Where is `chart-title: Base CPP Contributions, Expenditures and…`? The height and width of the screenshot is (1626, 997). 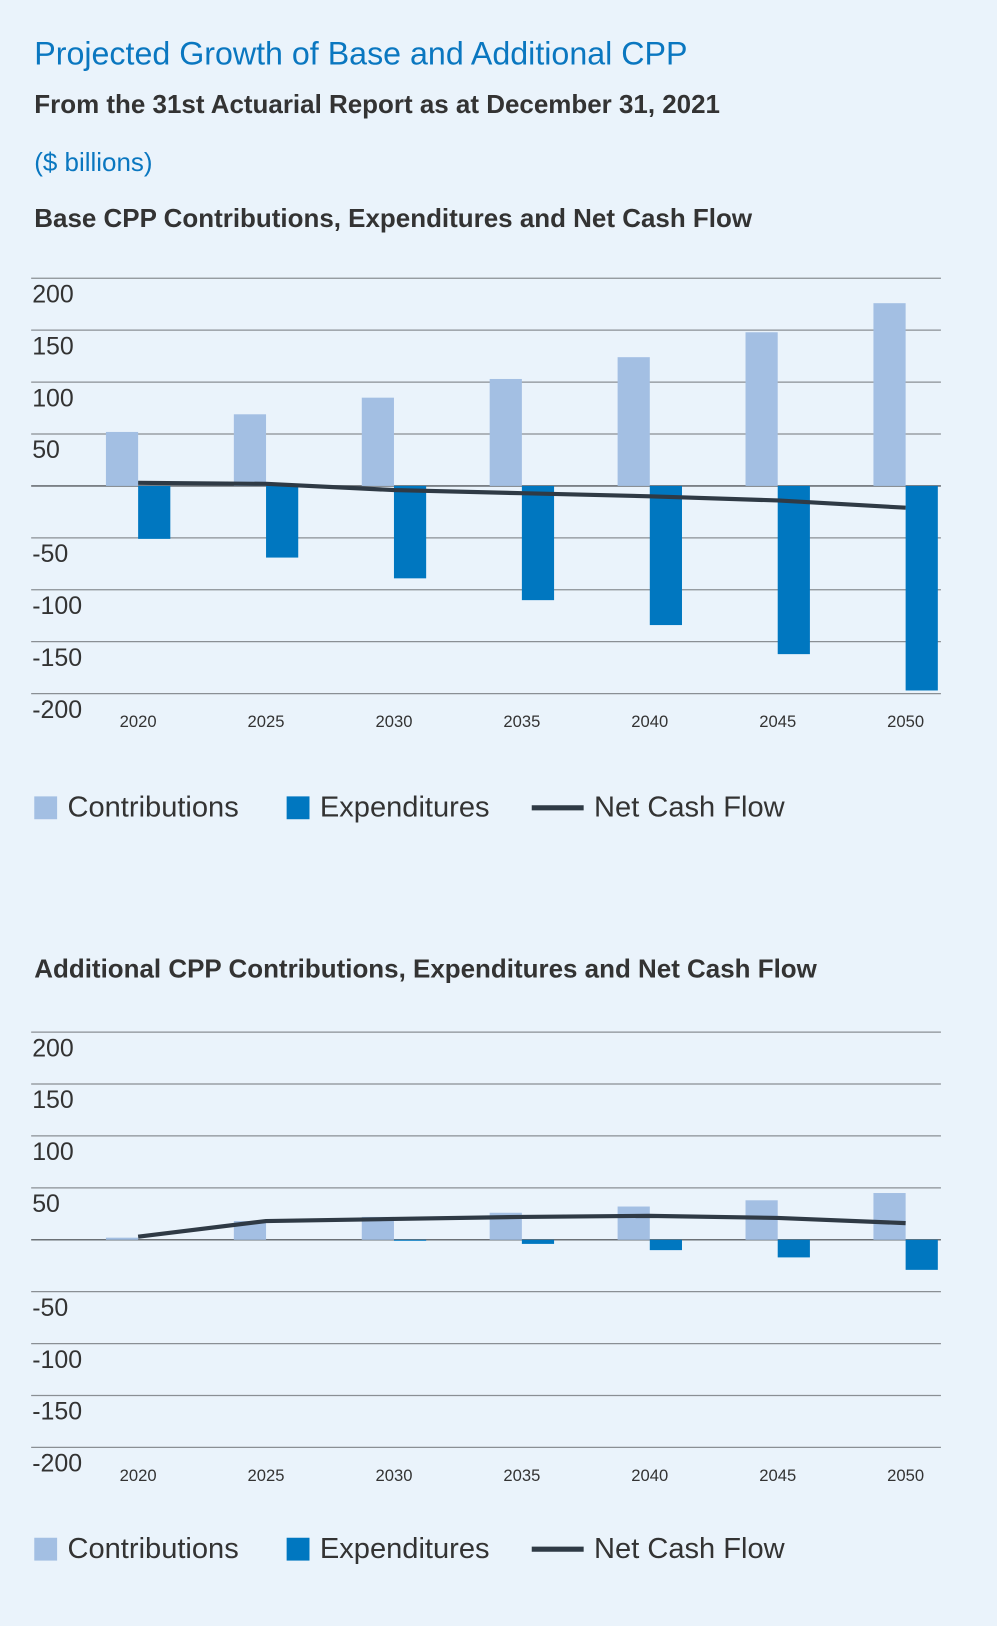 chart-title: Base CPP Contributions, Expenditures and… is located at coordinates (393, 218).